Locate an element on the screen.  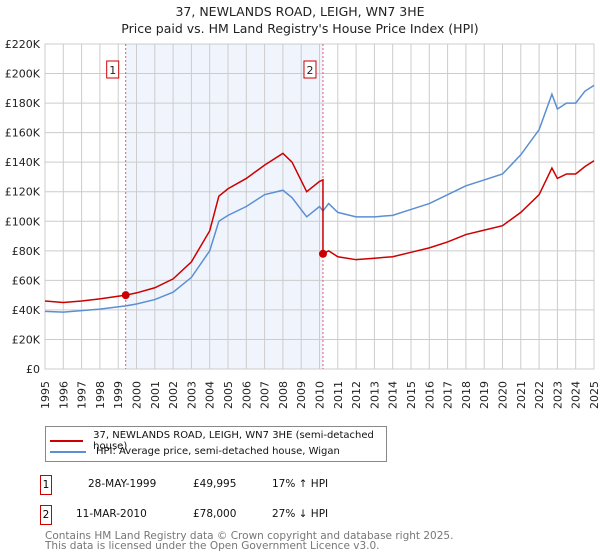
x-tick-label: 2015 is located at coordinates (411, 395).